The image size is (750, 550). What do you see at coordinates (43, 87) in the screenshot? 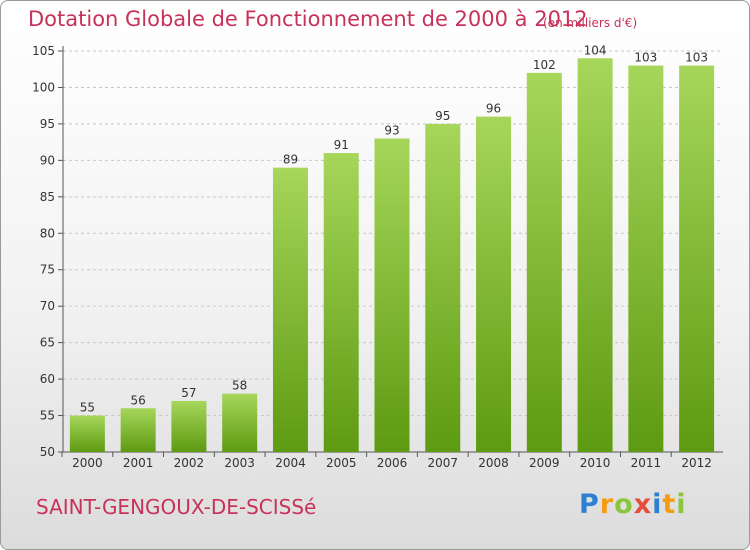
I see `y-tick-label: 100` at bounding box center [43, 87].